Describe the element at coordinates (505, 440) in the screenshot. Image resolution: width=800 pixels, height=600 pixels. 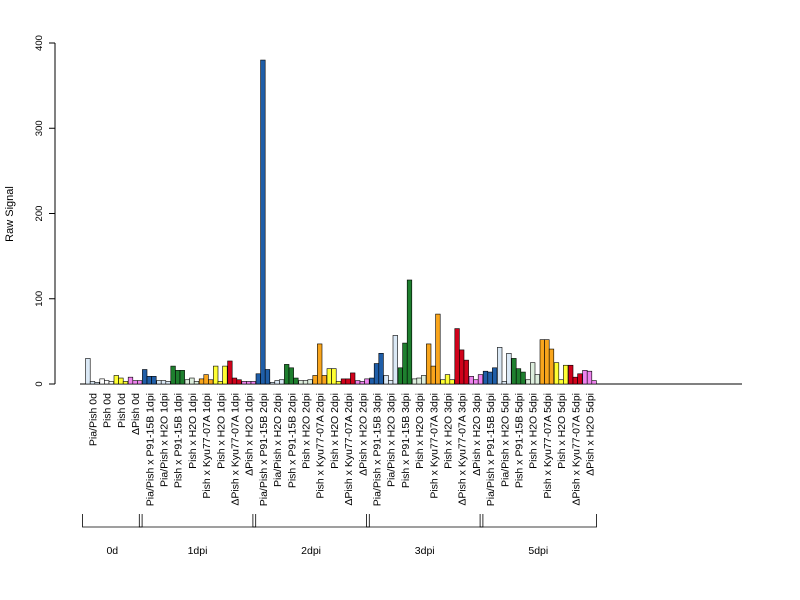
I see `category-label: Pia/Pish x H2O 5dpi` at that location.